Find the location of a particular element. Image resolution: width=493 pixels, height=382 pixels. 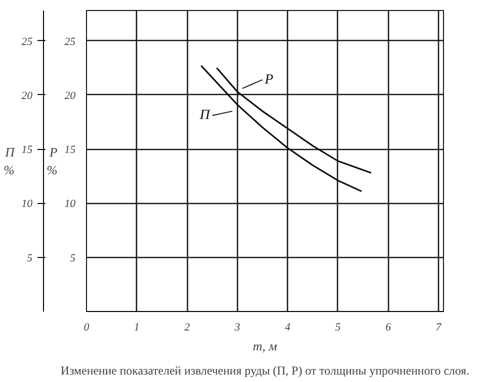

x-tick-label: 7 is located at coordinates (439, 328).